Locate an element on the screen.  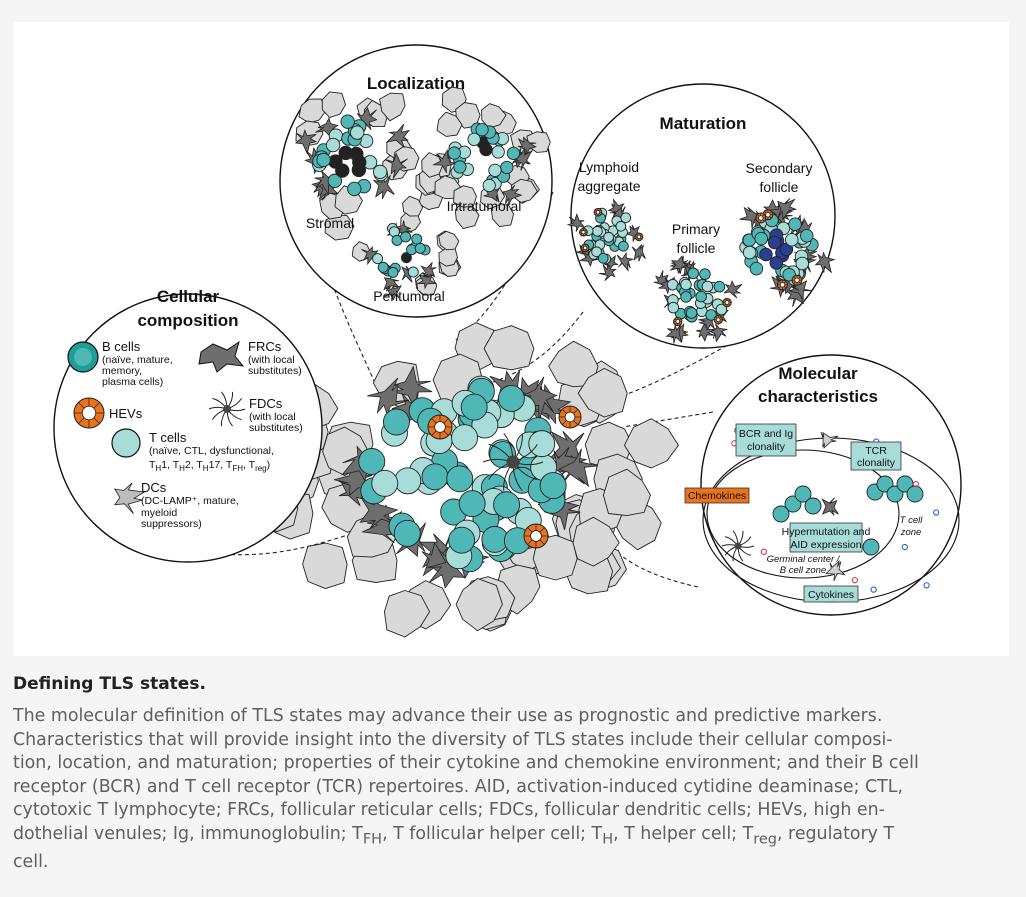
cellular-title-1: Cellular is located at coordinates (188, 296).